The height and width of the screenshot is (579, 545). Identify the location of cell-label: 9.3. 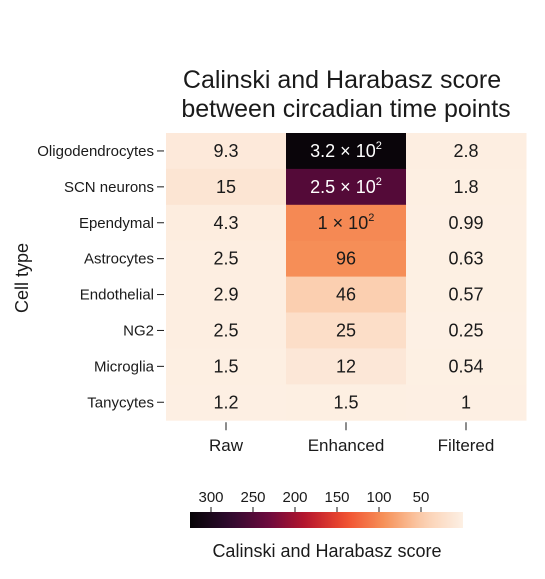
(225, 151).